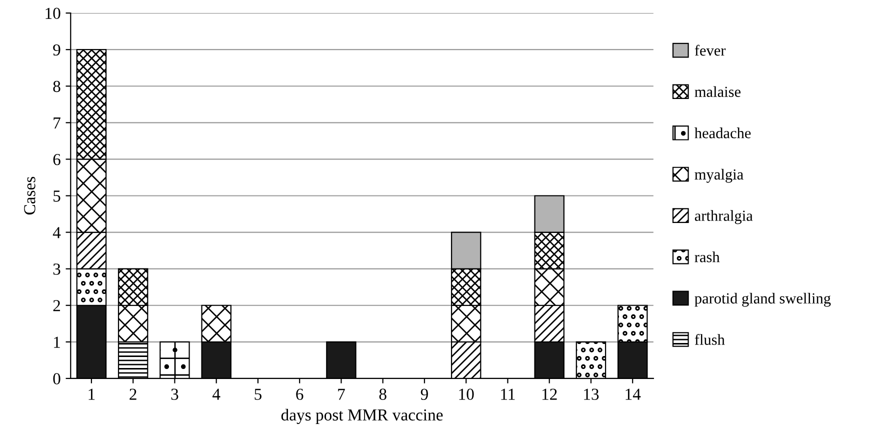 Image resolution: width=883 pixels, height=435 pixels. I want to click on legend-label: myalgia, so click(719, 175).